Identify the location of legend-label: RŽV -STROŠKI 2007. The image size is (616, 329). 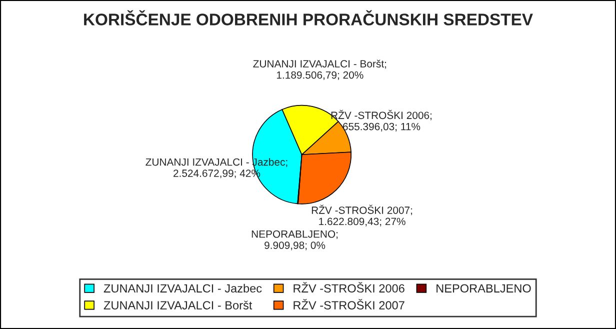
(349, 304).